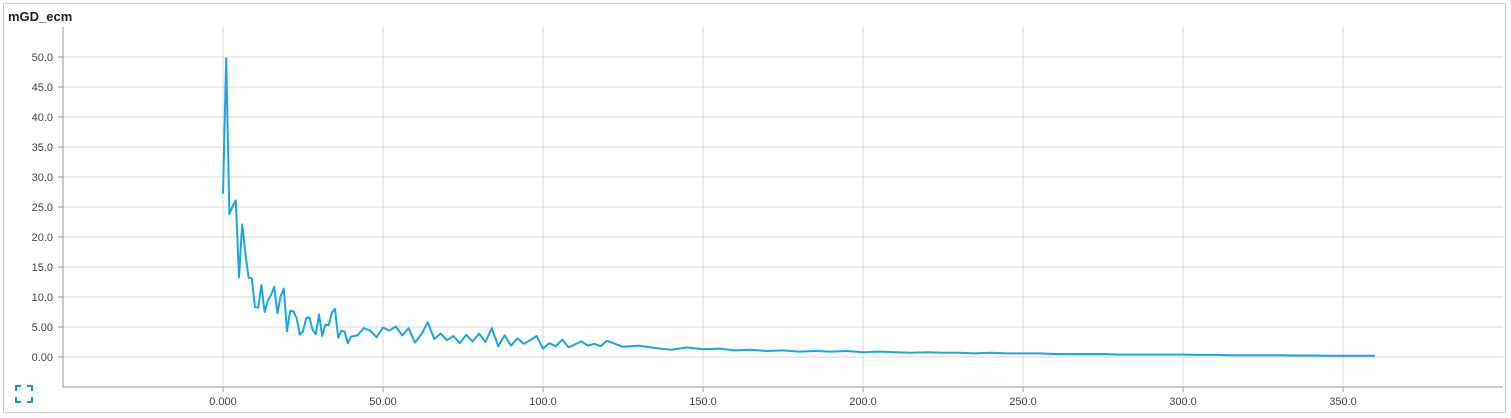 The image size is (1511, 418). I want to click on y-tick-label: 25.0, so click(42, 208).